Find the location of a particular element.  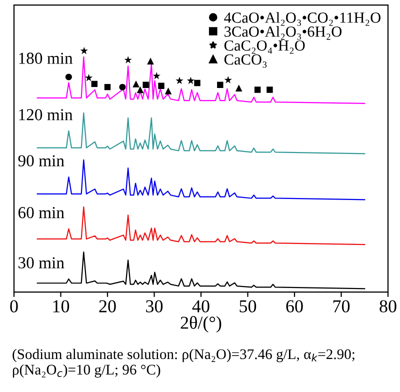

x-tick-label: 20 is located at coordinates (107, 306).